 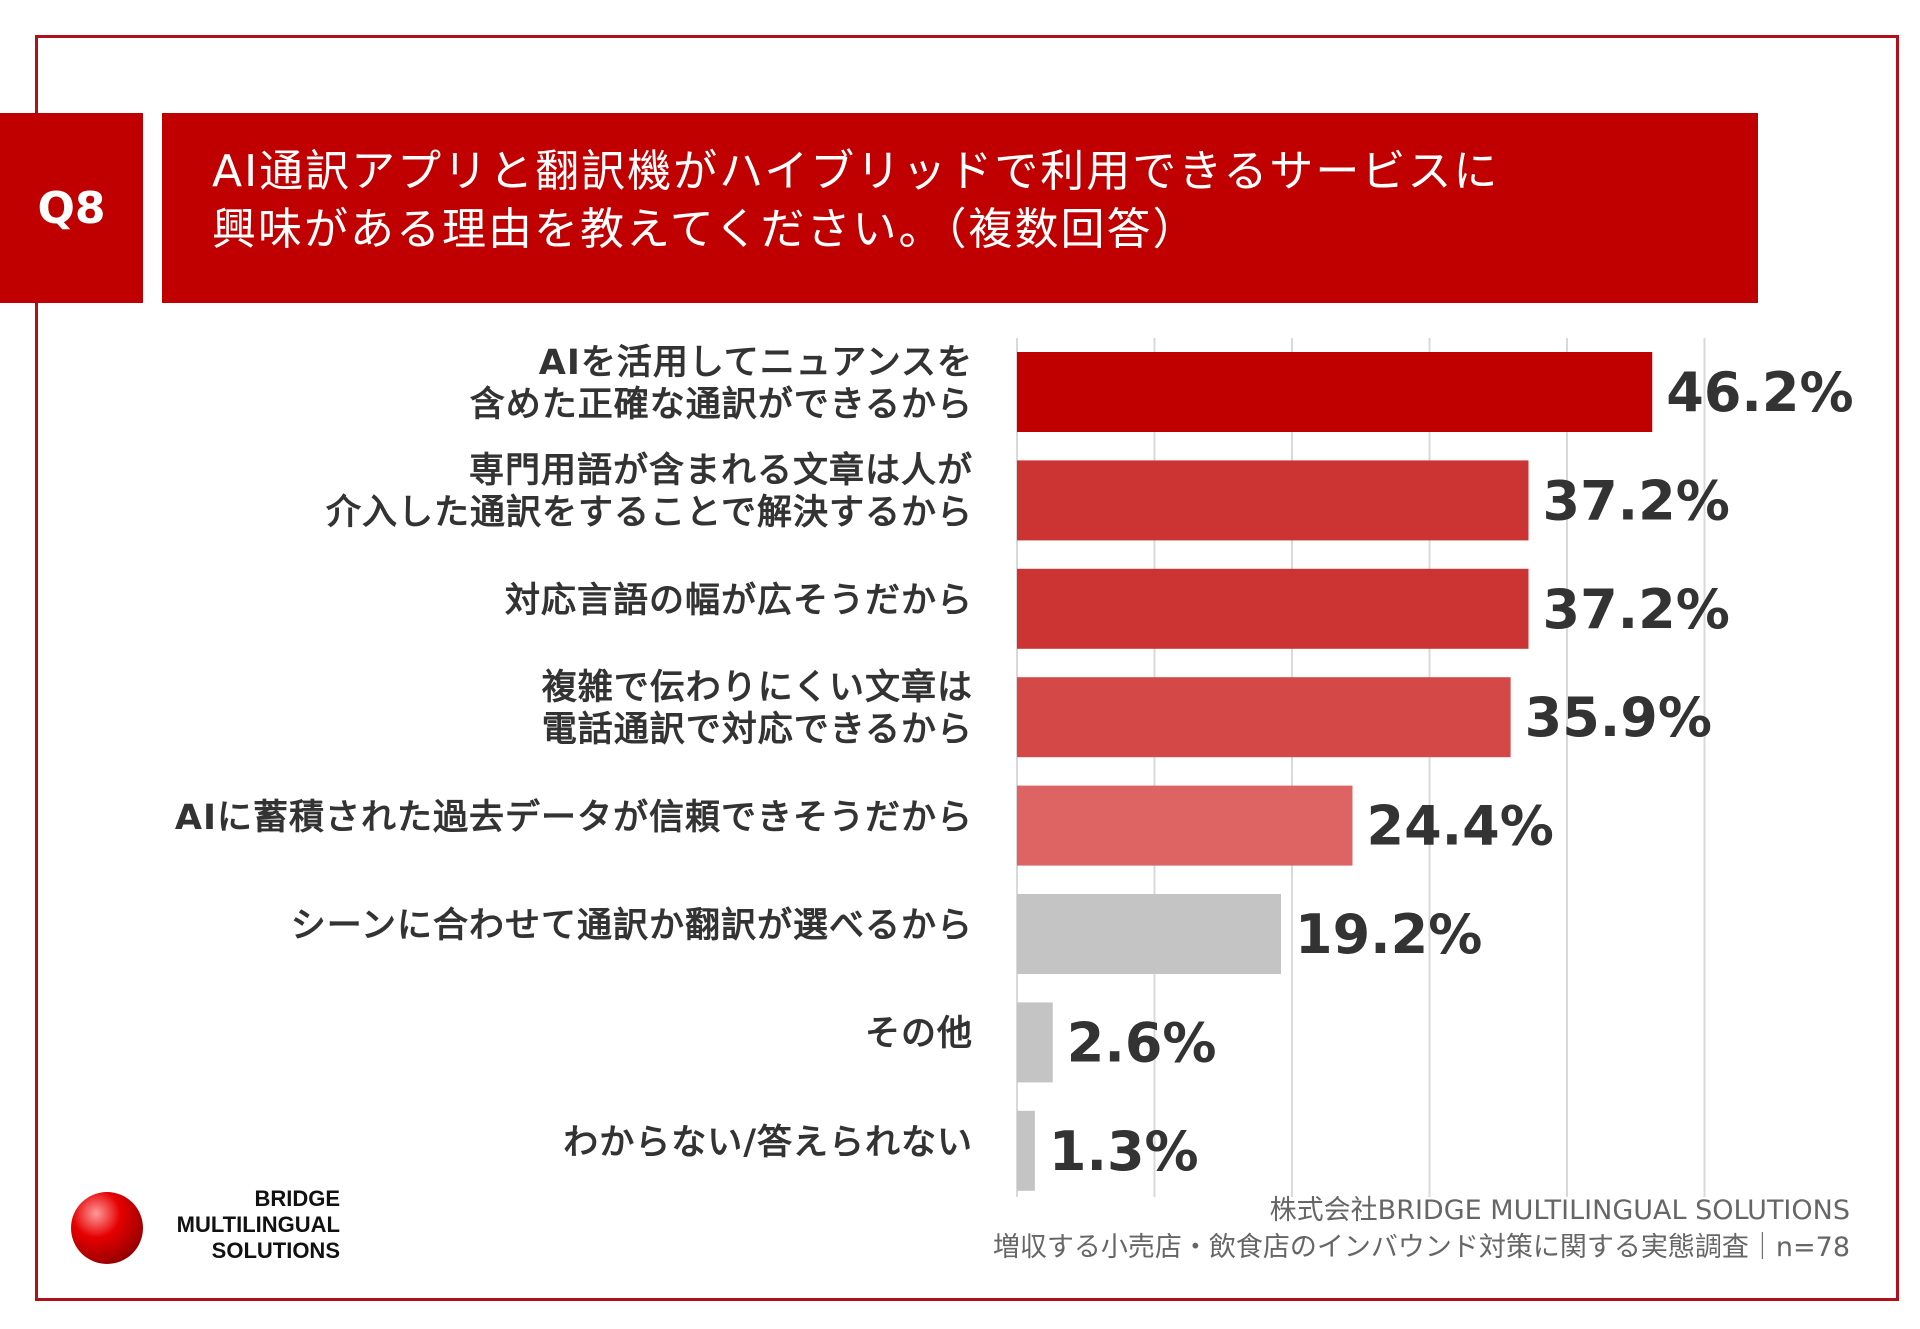 I want to click on category-label-7-line1: その他, so click(x=918, y=1034).